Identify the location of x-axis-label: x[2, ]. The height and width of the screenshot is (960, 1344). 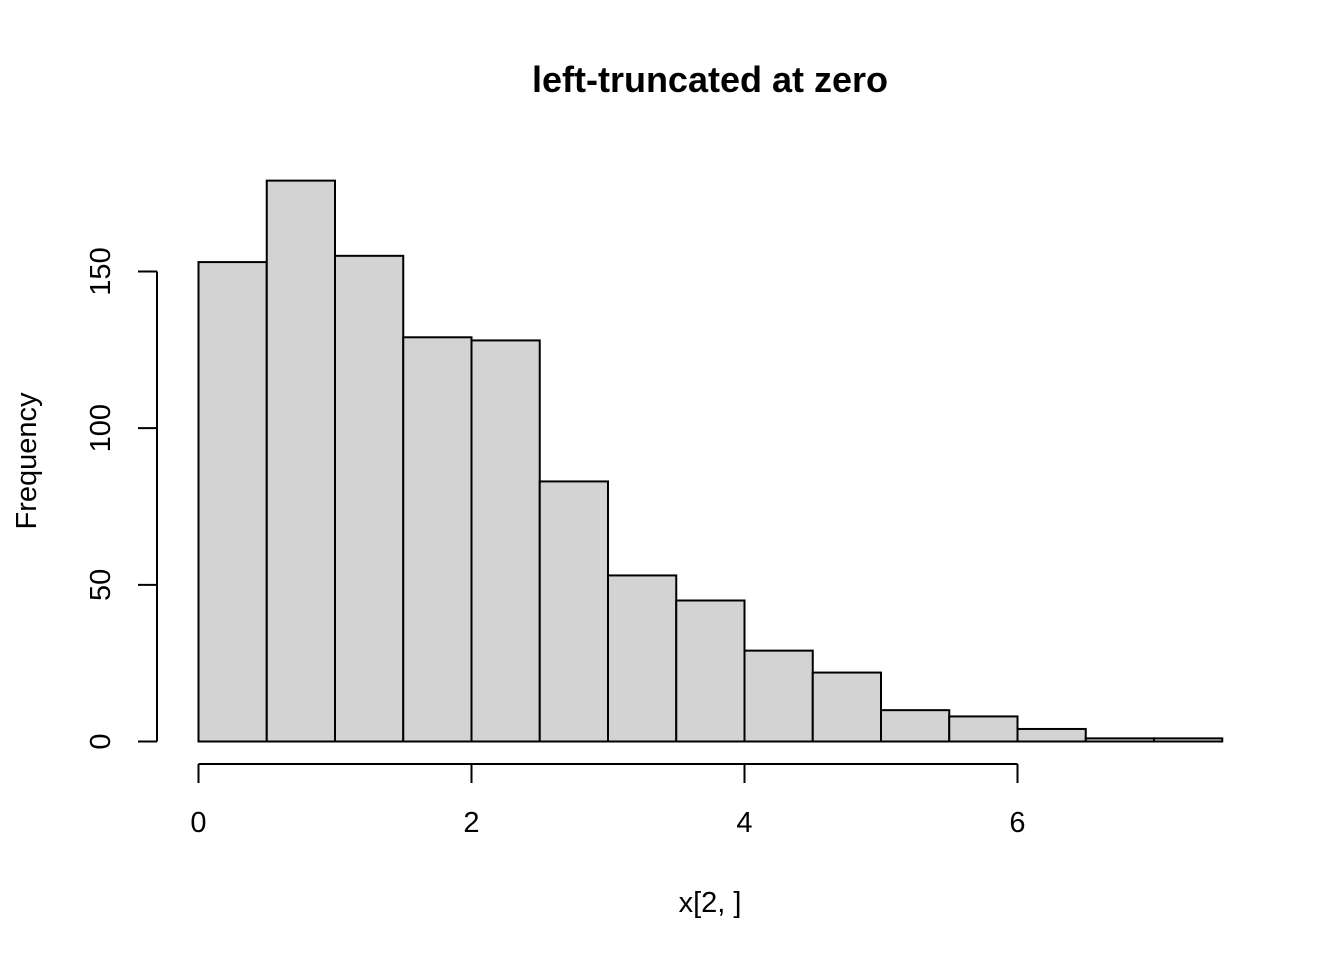
(710, 903).